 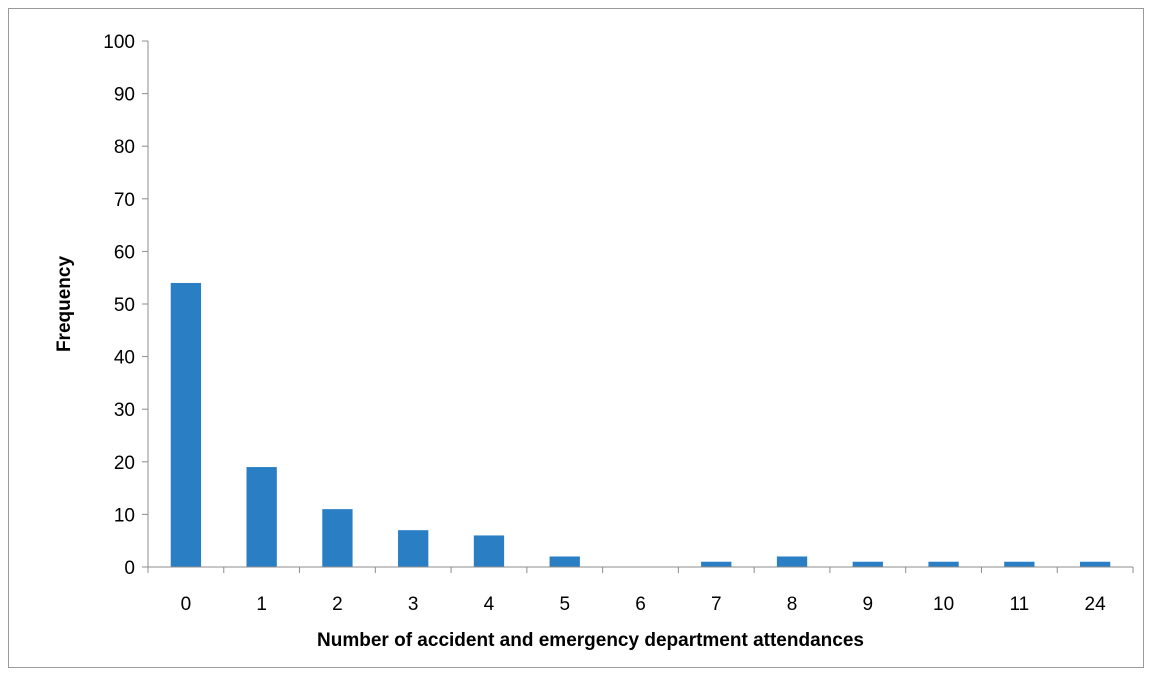 What do you see at coordinates (124, 463) in the screenshot?
I see `y-tick-label: 20` at bounding box center [124, 463].